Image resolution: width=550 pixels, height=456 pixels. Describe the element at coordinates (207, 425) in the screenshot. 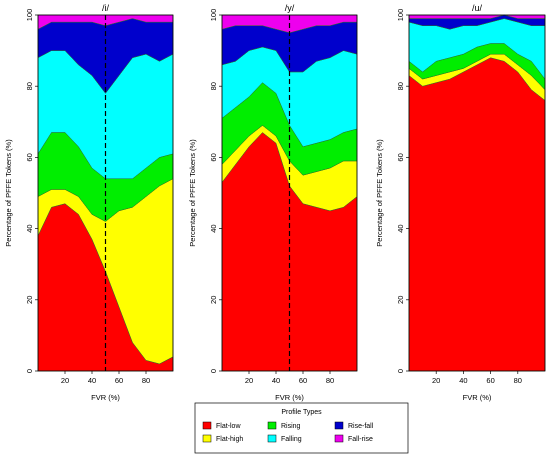

I see `legend-swatch-flat_low` at that location.